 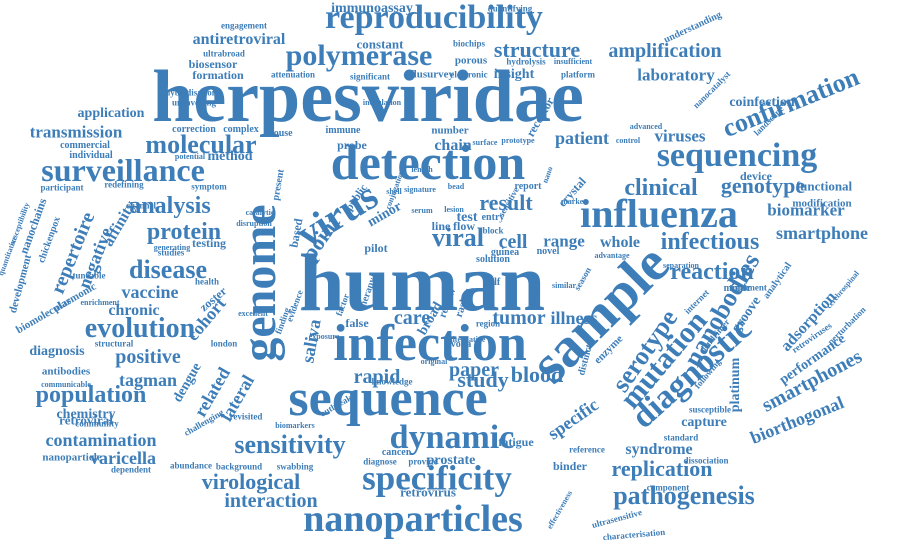 I want to click on cloud-word: treatment, so click(x=748, y=287).